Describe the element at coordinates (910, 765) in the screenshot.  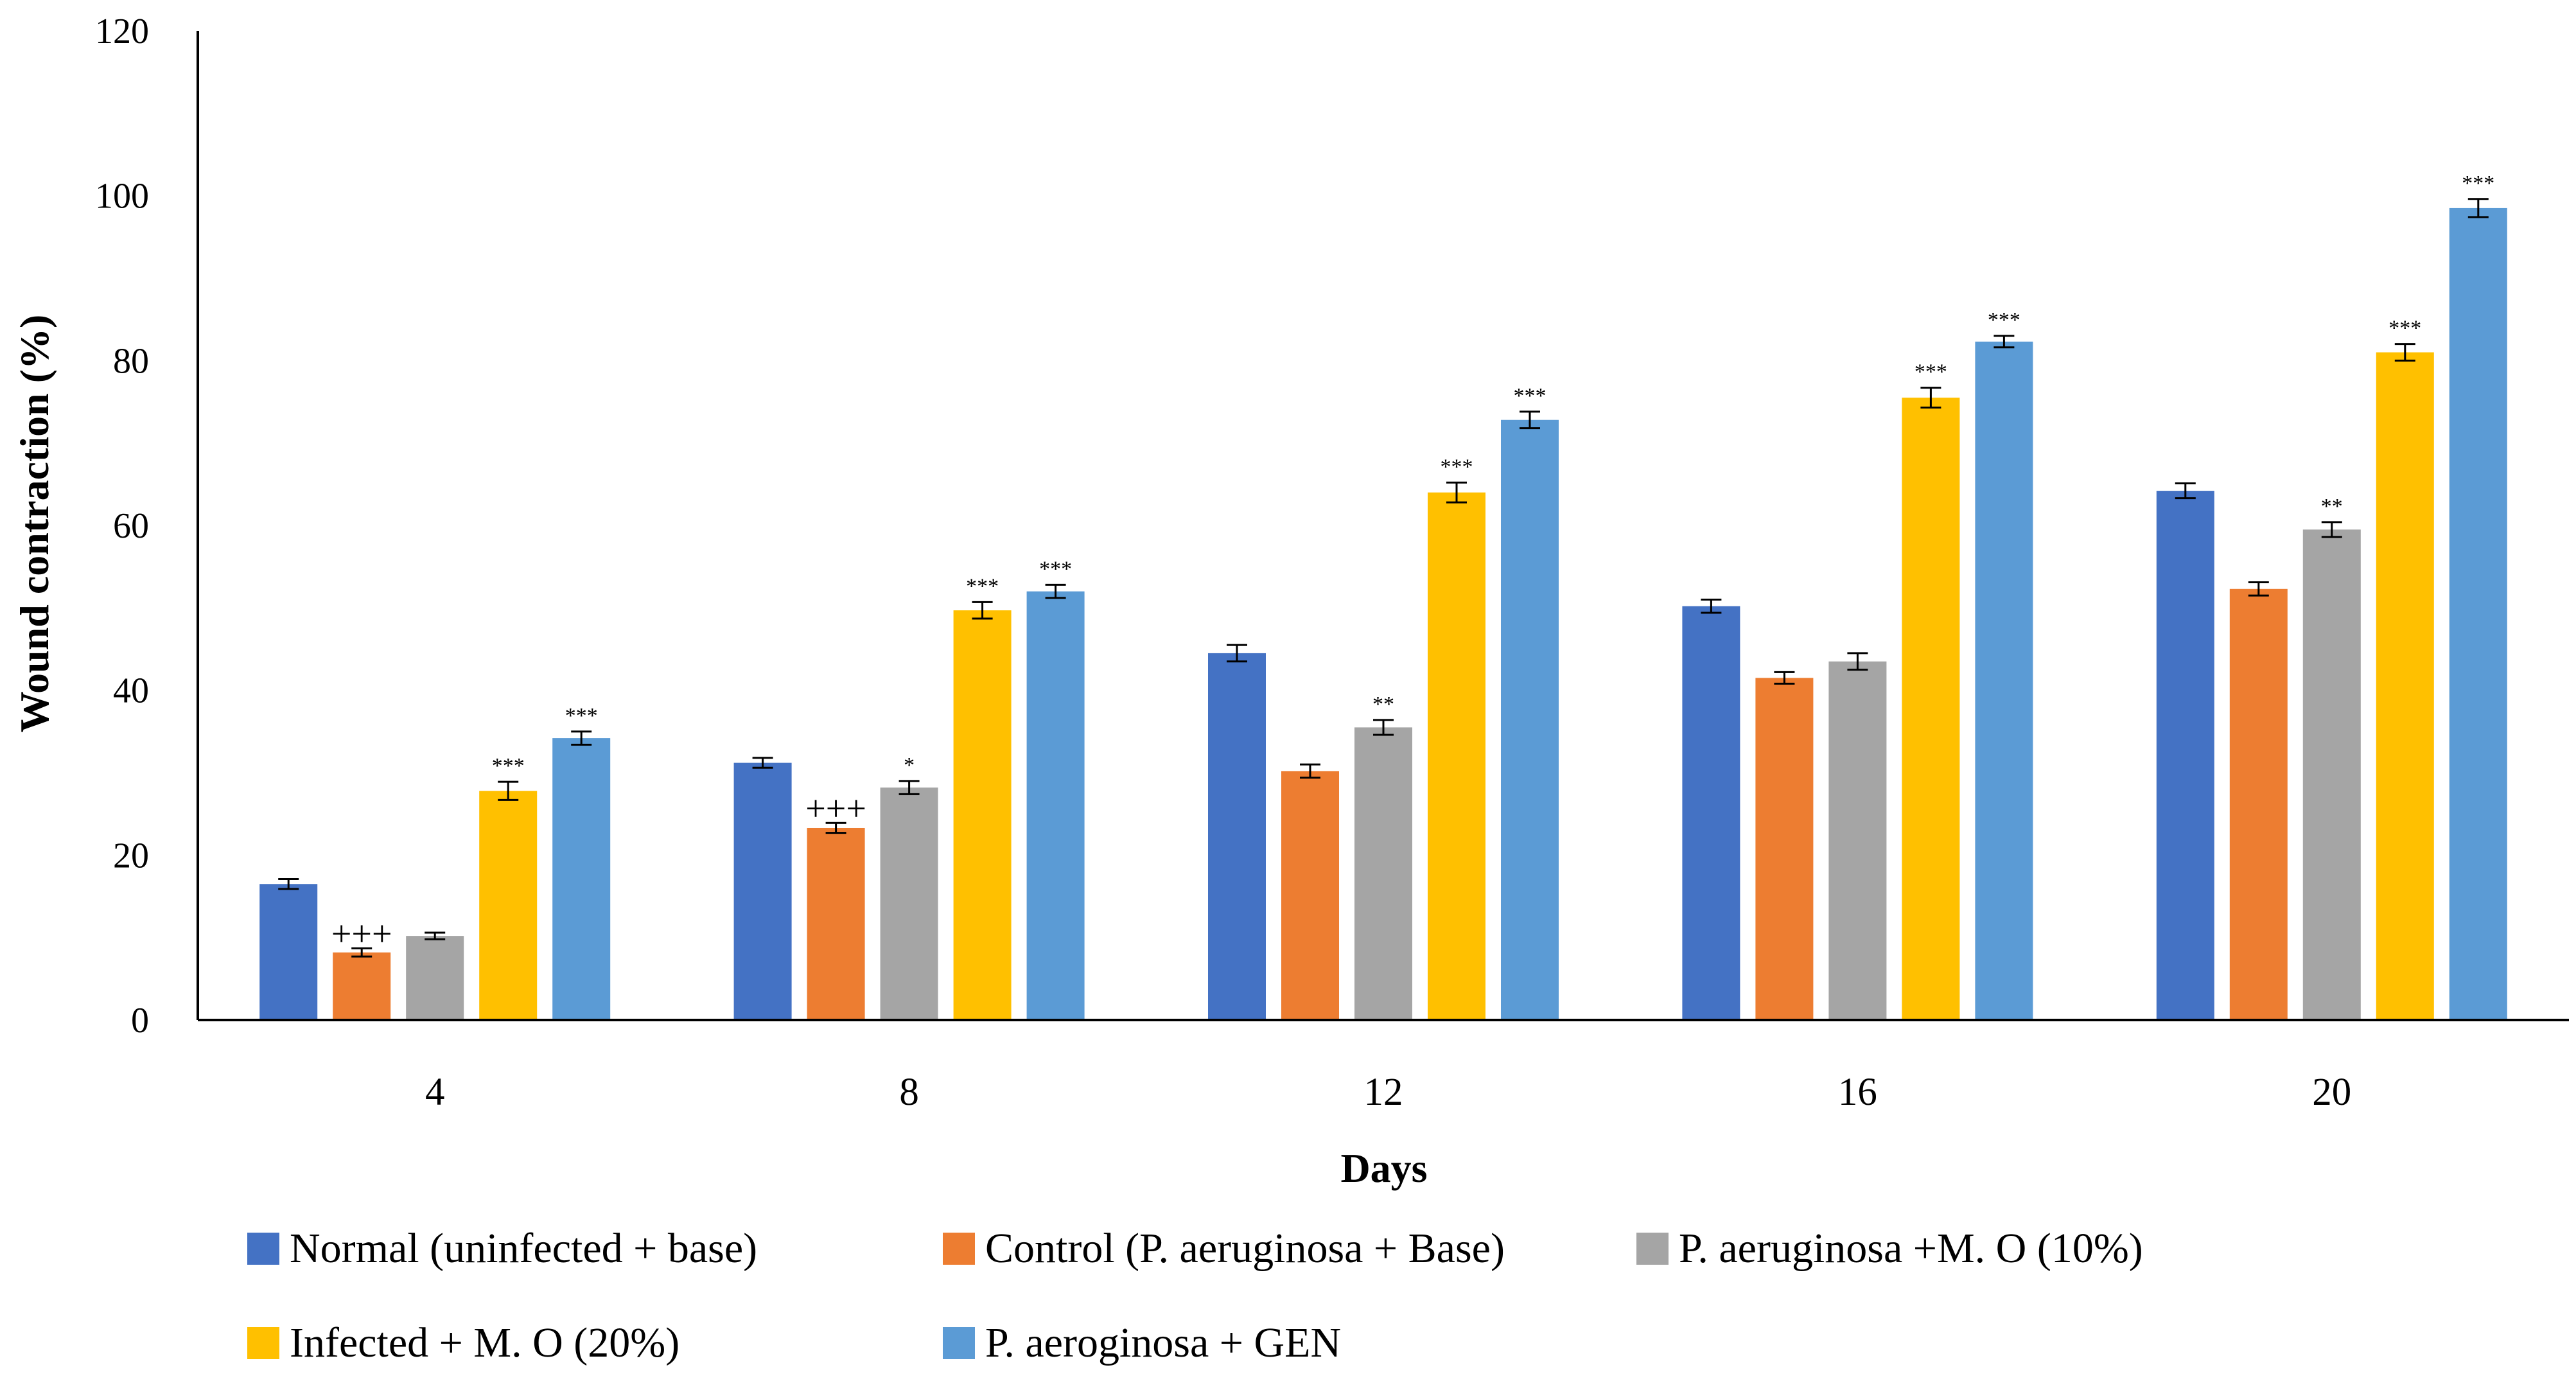
I see `significance-label: *` at that location.